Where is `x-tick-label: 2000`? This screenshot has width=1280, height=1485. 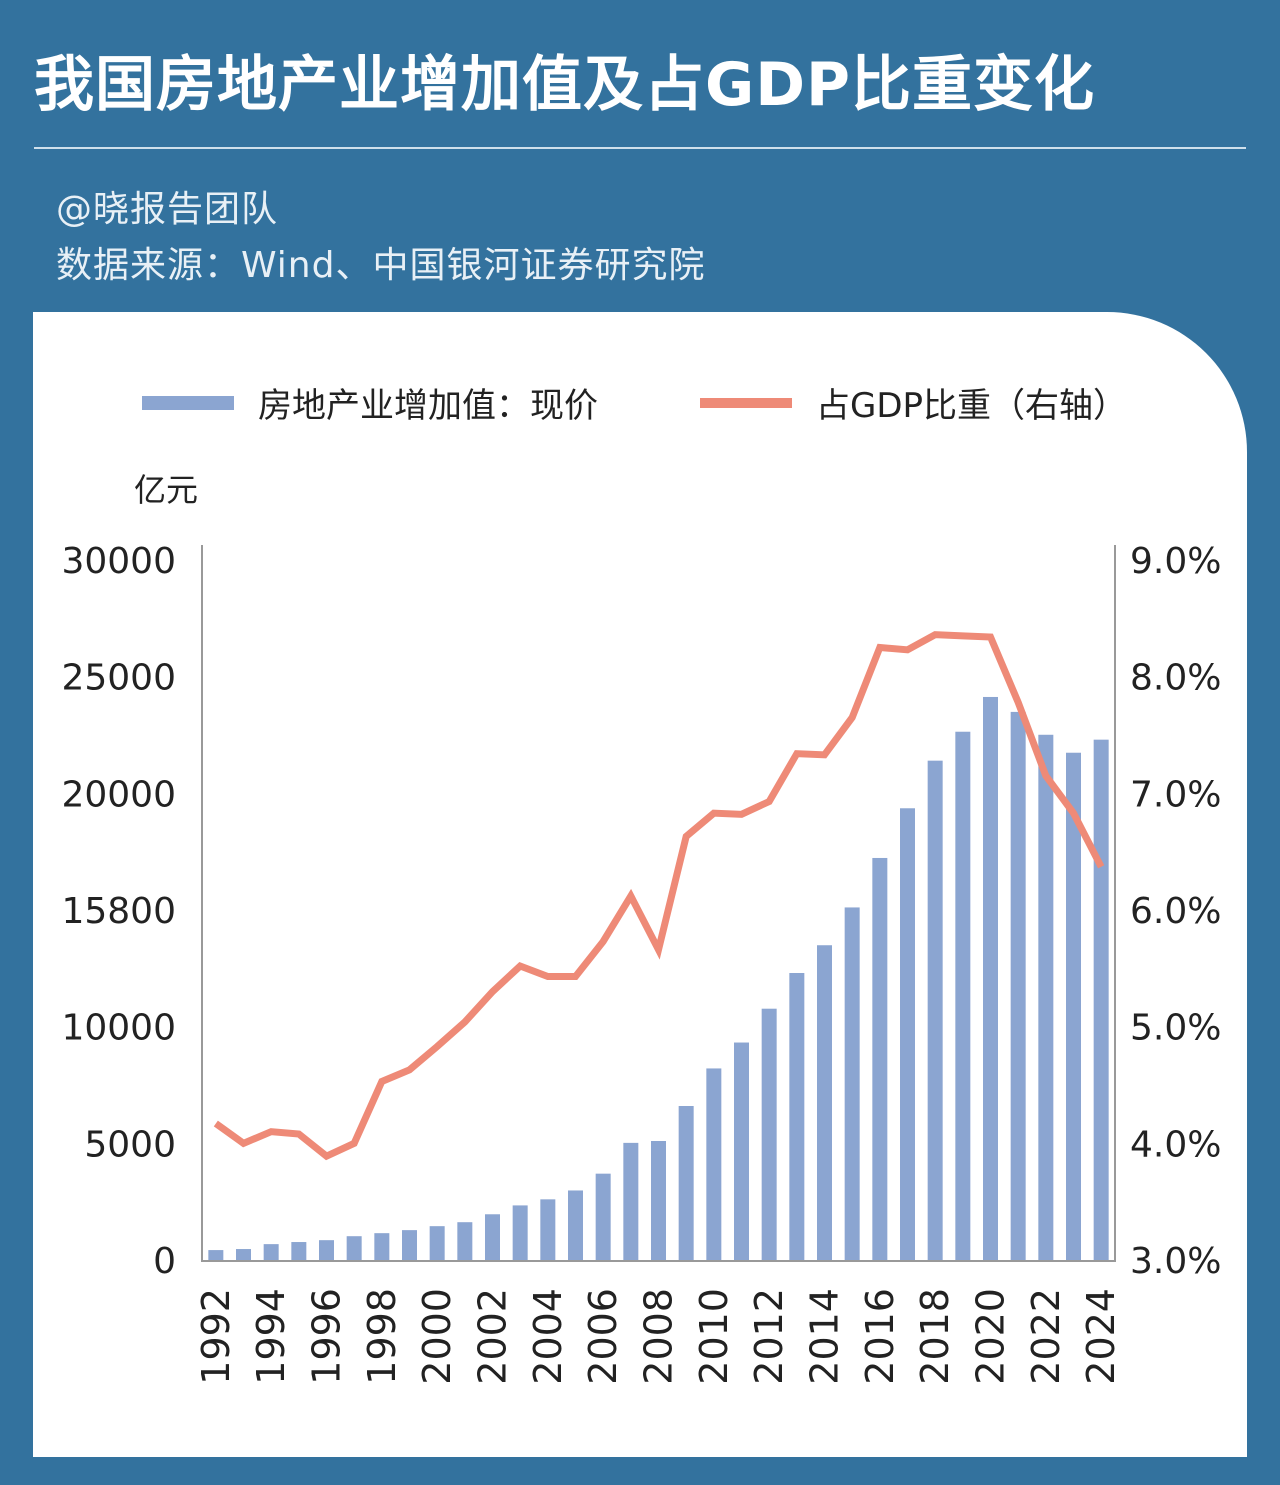
x-tick-label: 2000 is located at coordinates (437, 1336).